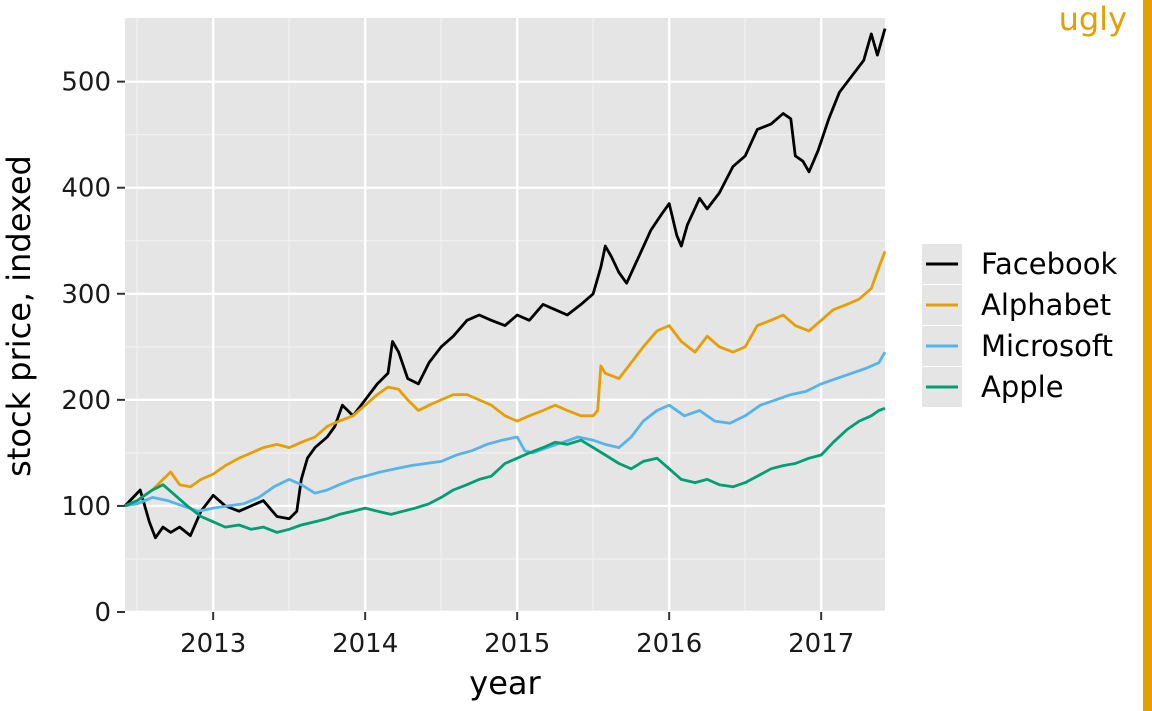 The width and height of the screenshot is (1152, 711). Describe the element at coordinates (86, 295) in the screenshot. I see `y-tick-label: 300` at that location.